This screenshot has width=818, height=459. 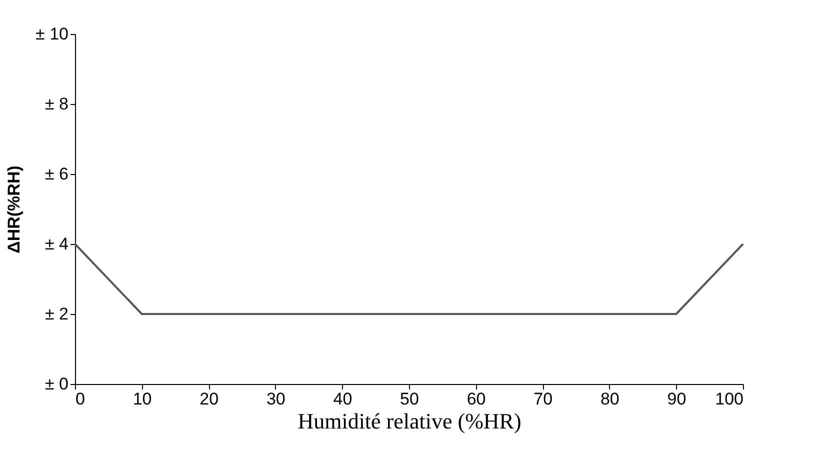 I want to click on x-tick-label: 60, so click(x=476, y=399).